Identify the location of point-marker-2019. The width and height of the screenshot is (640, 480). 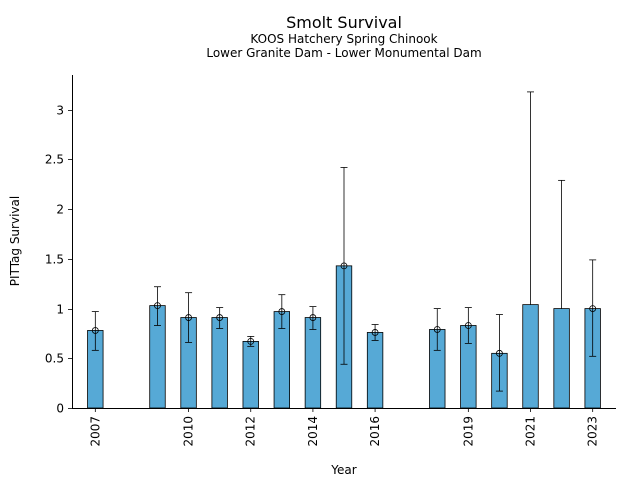
(468, 325).